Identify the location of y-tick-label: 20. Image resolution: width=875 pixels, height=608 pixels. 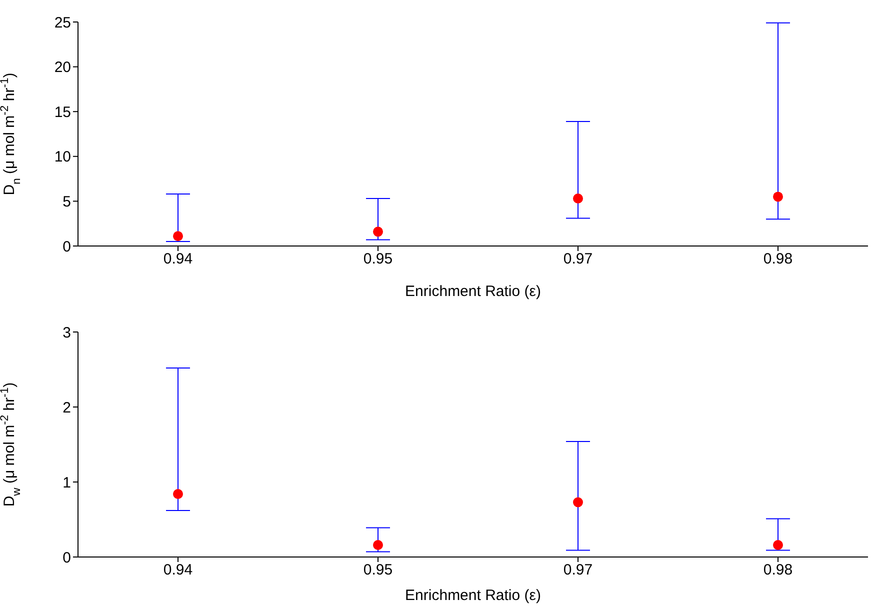
(62, 67).